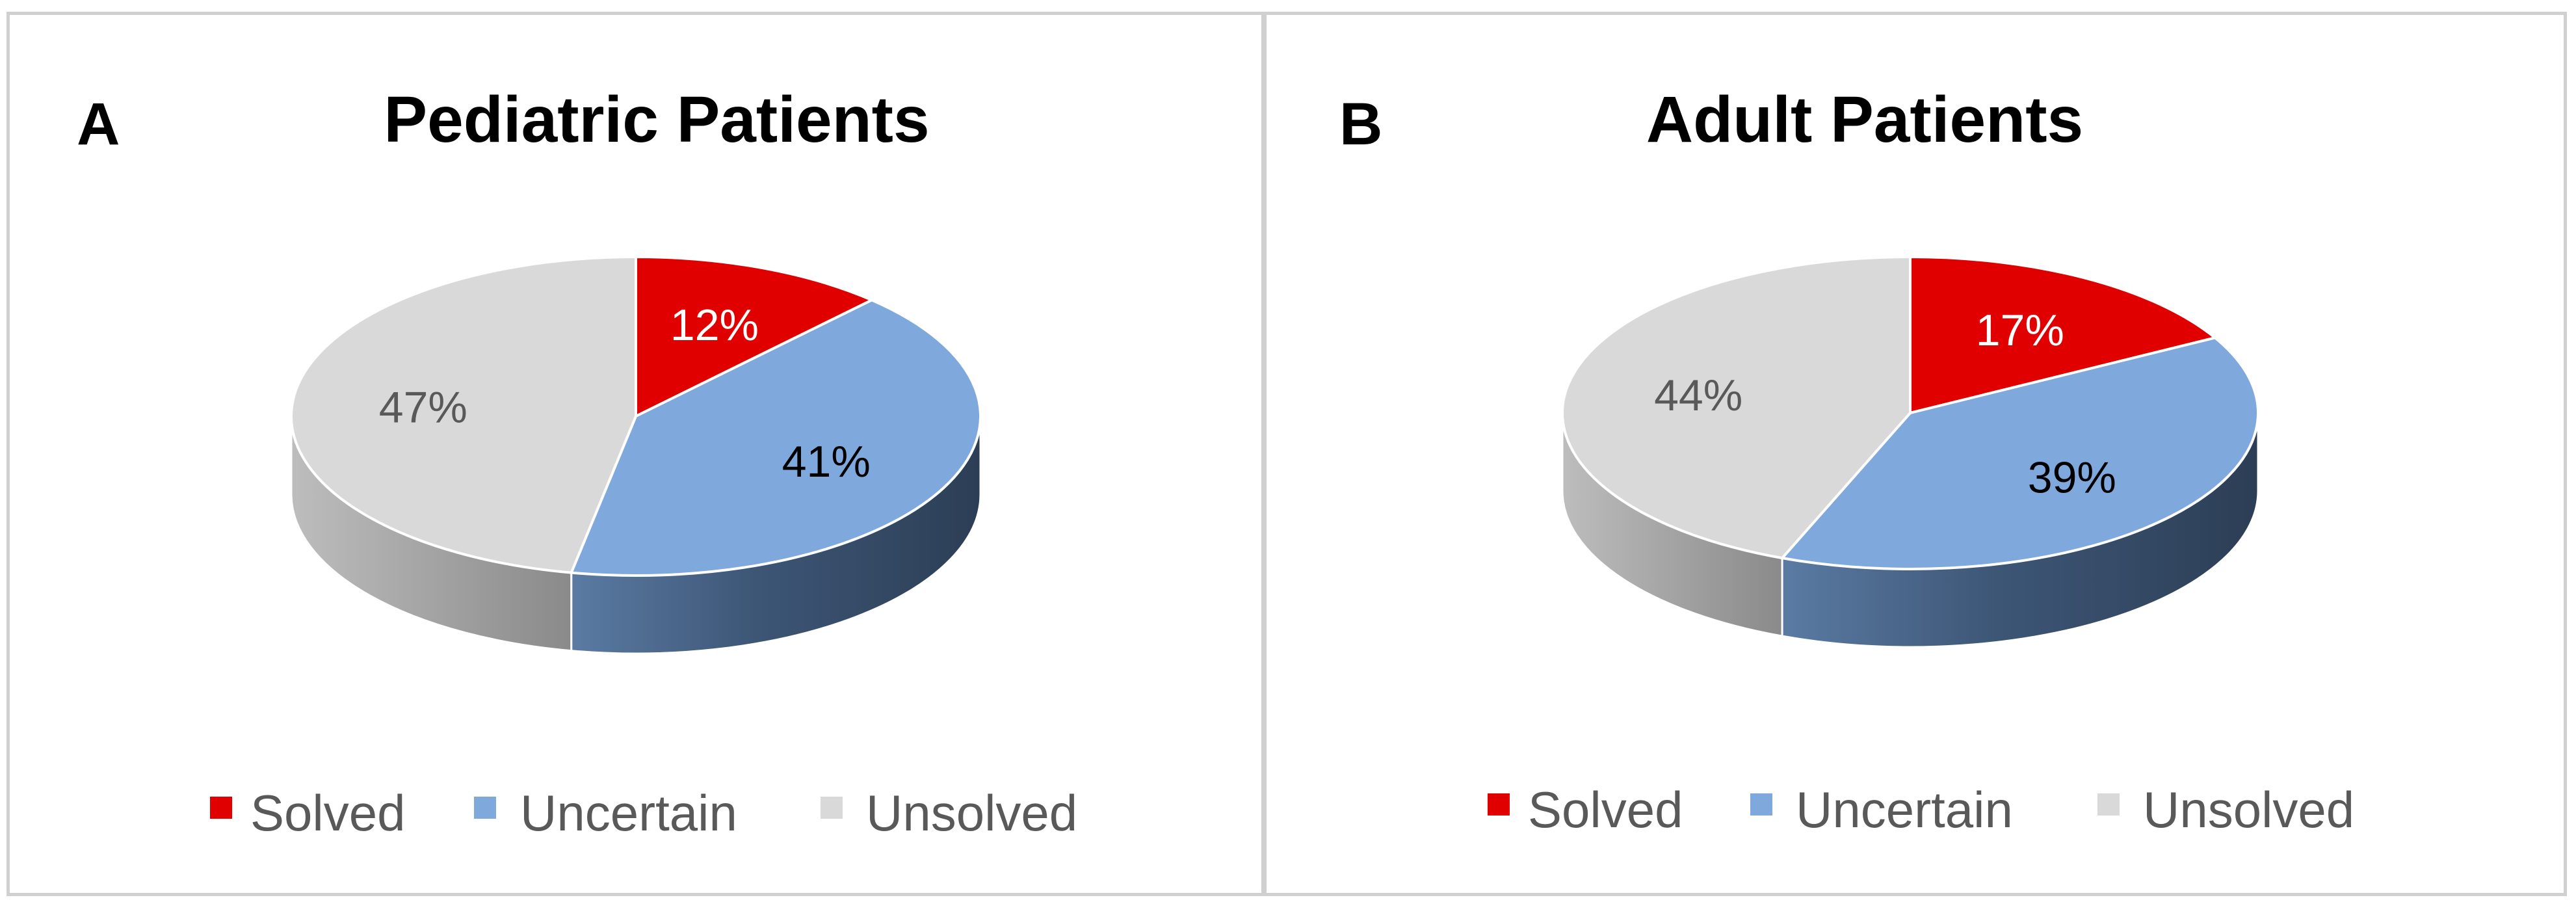 This screenshot has width=2576, height=915. I want to click on panel-letter-b: B, so click(1360, 124).